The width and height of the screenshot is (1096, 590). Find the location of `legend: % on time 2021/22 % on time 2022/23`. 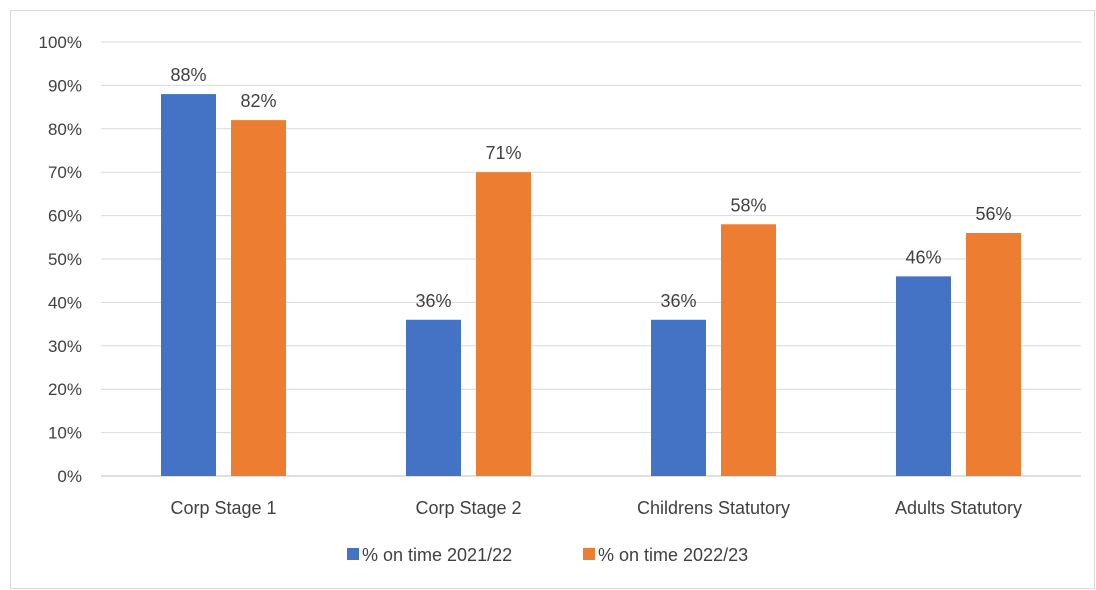

legend: % on time 2021/22 % on time 2022/23 is located at coordinates (547, 555).